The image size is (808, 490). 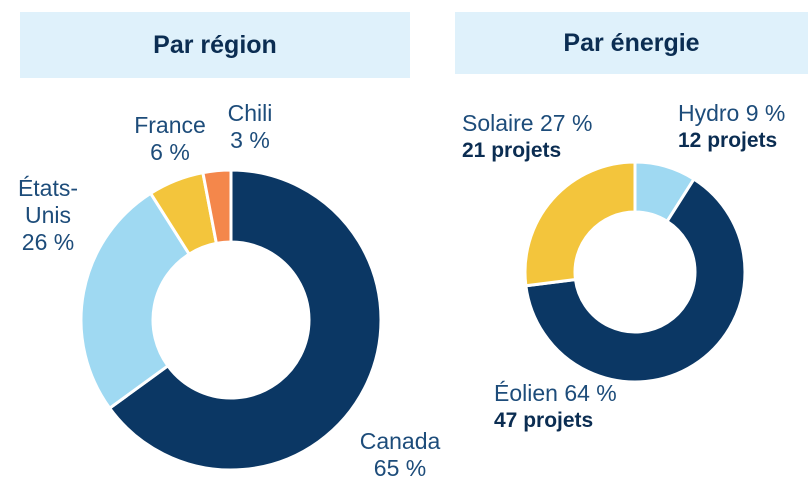 I want to click on category-name: Hydro, so click(x=709, y=113).